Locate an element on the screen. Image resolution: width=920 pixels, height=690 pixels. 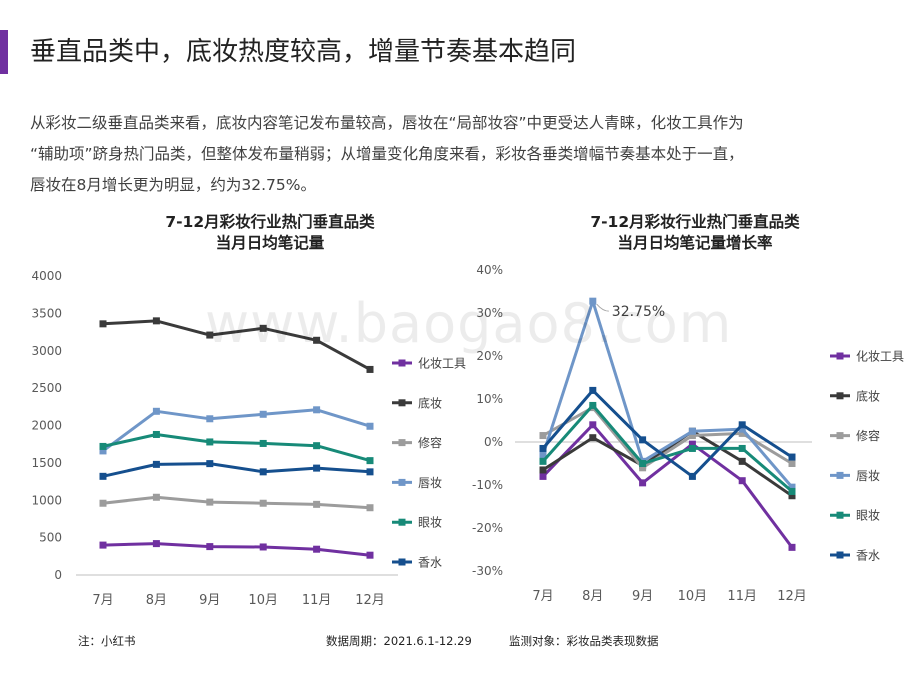
y-tick-label: -10% is located at coordinates (487, 485).